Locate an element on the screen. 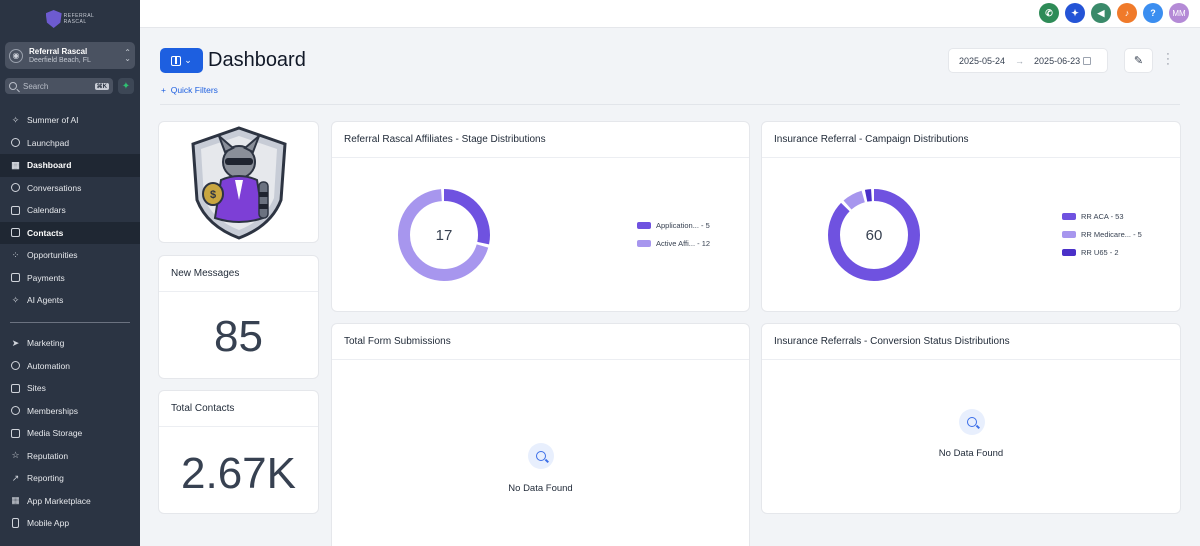 Image resolution: width=1200 pixels, height=546 pixels. legend-label: RR U65 - 2 is located at coordinates (1100, 252).